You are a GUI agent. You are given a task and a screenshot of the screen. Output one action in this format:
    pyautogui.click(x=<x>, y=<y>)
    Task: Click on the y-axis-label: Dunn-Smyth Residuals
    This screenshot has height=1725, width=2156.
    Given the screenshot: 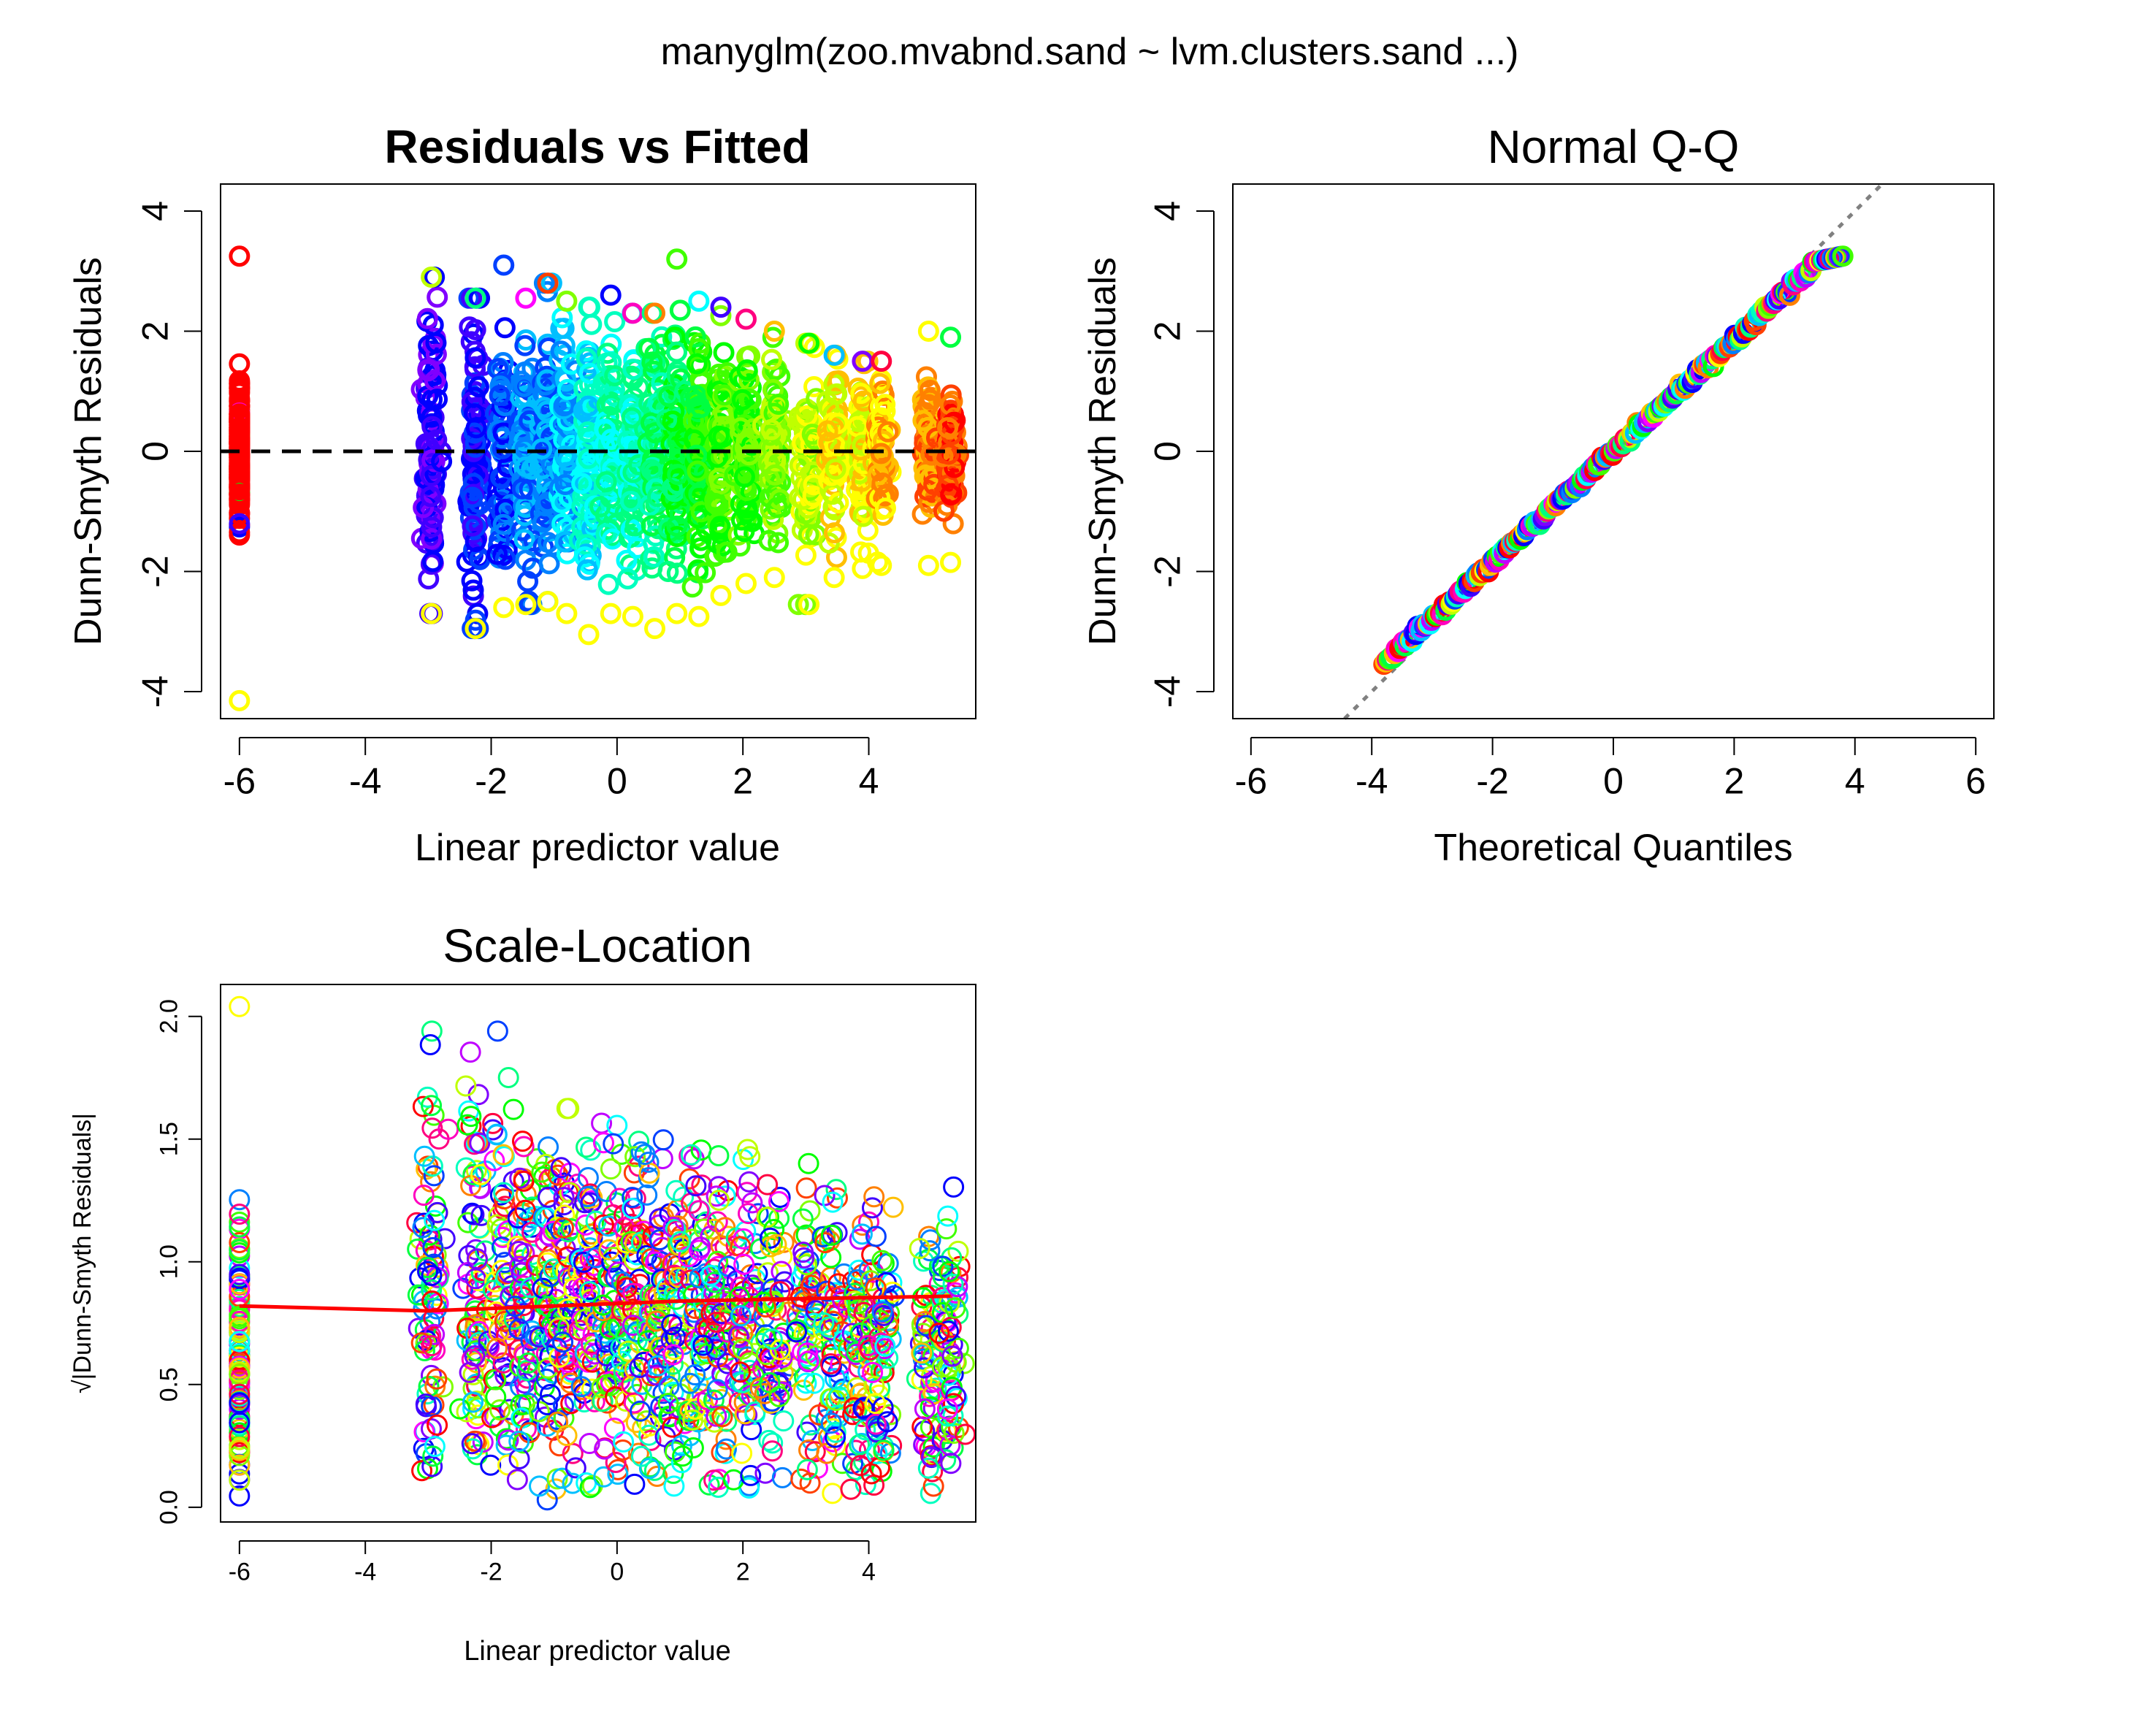 What is the action you would take?
    pyautogui.click(x=89, y=451)
    